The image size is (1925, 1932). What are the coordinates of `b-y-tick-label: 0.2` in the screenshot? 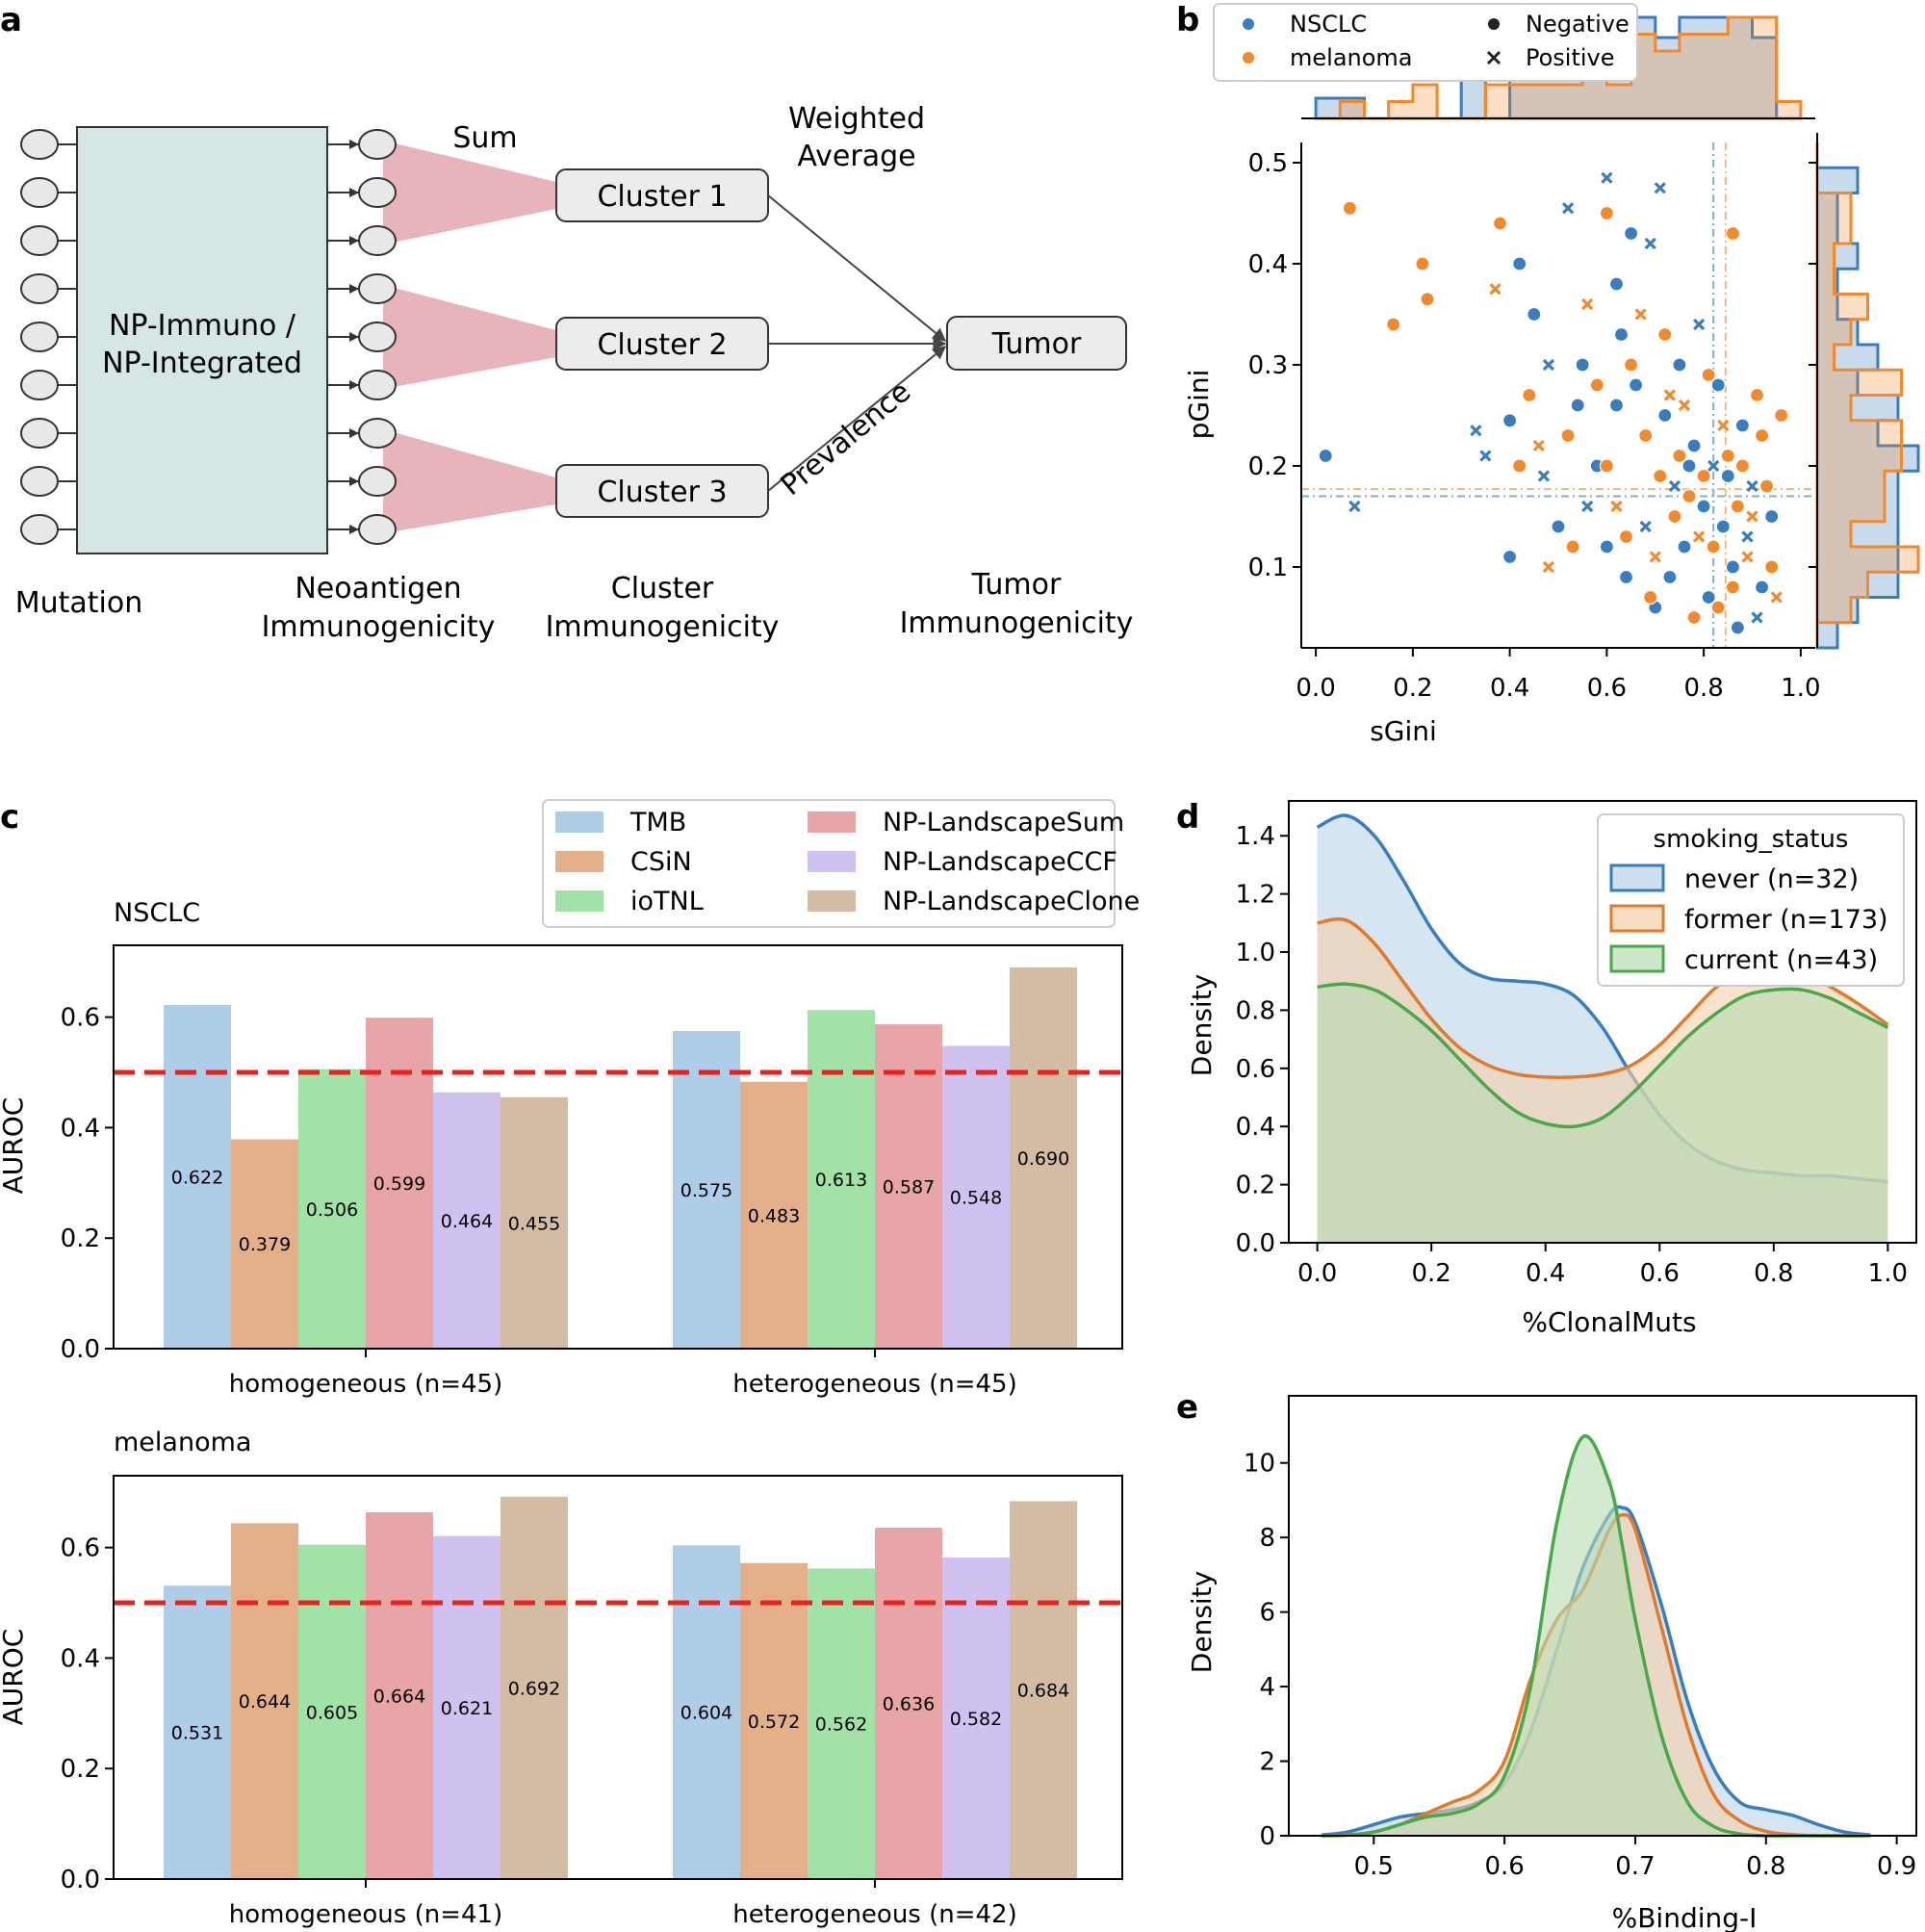 It's located at (1268, 467).